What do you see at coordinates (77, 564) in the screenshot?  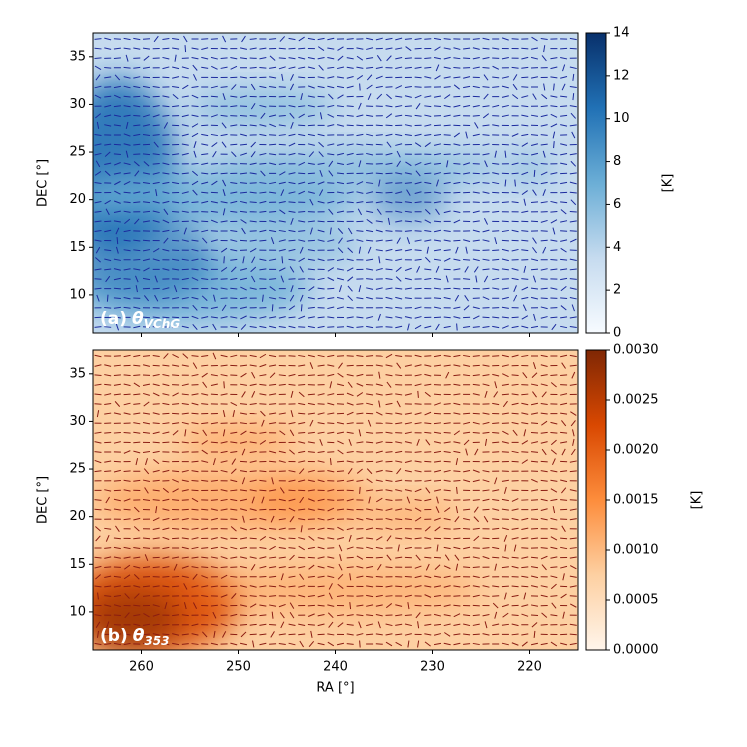 I see `y-tick-label: 15` at bounding box center [77, 564].